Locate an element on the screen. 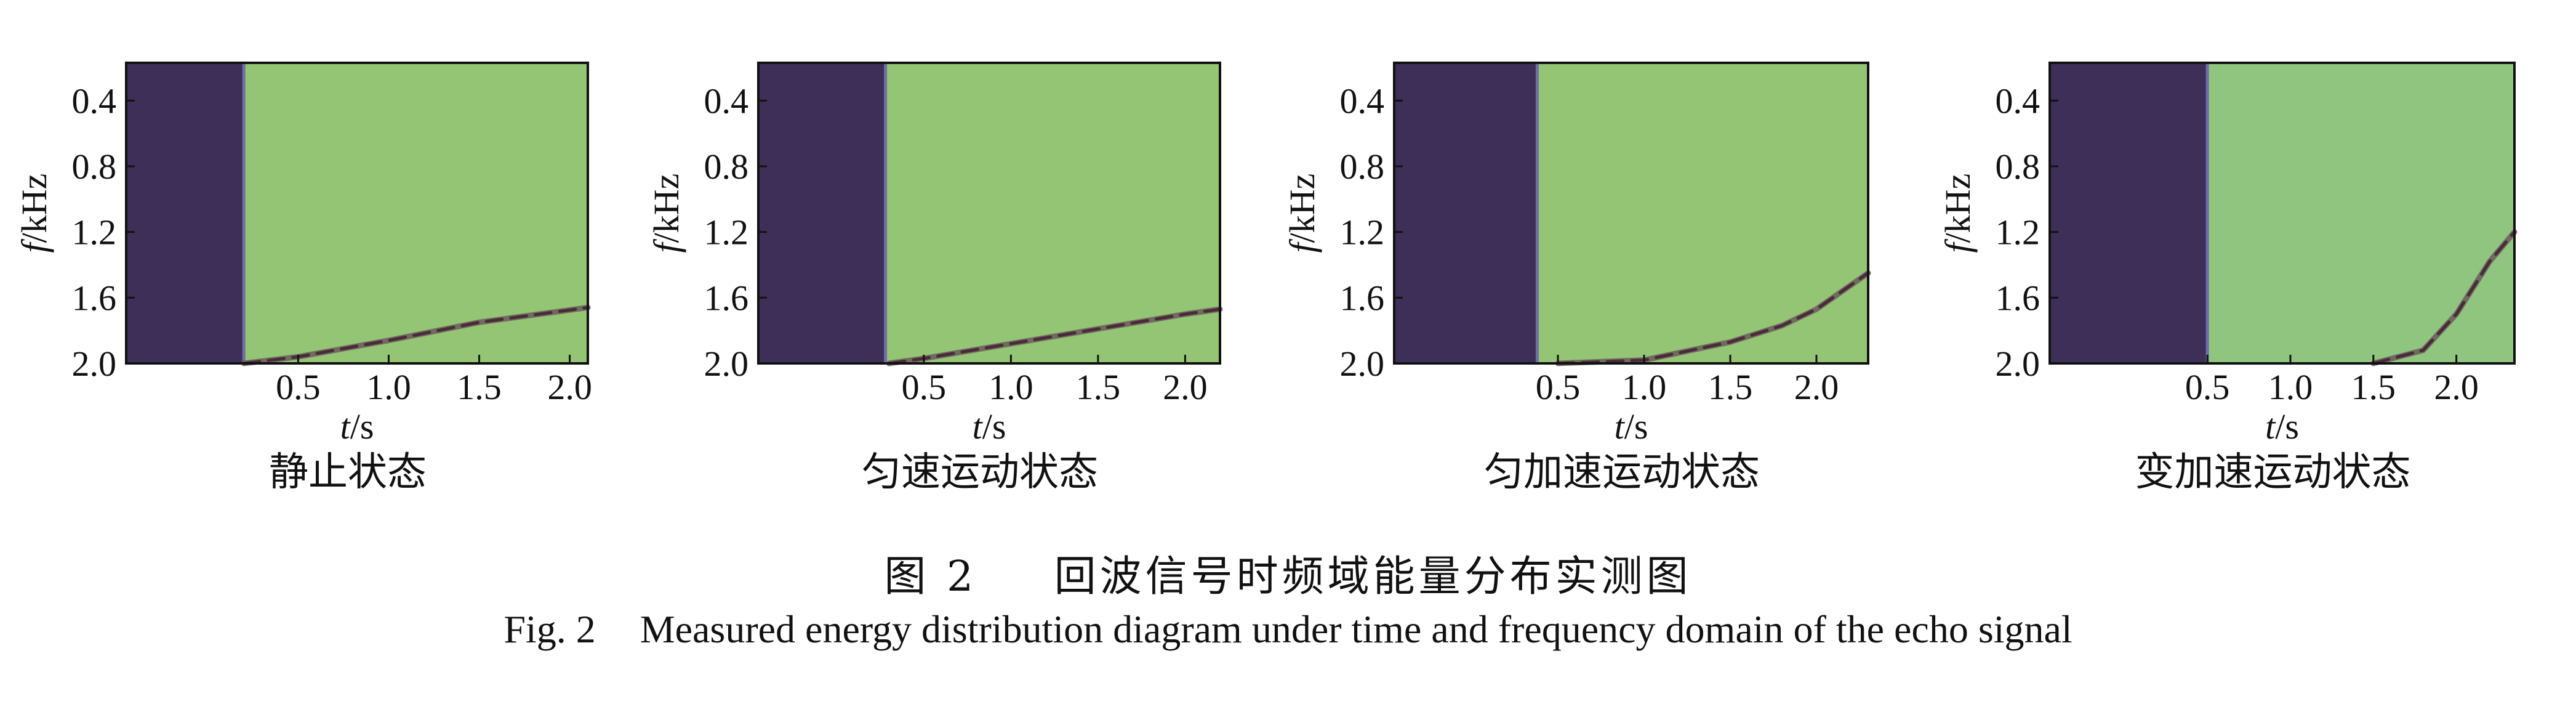 The image size is (2576, 720). figure-caption-en-label: Fig. 2 is located at coordinates (550, 629).